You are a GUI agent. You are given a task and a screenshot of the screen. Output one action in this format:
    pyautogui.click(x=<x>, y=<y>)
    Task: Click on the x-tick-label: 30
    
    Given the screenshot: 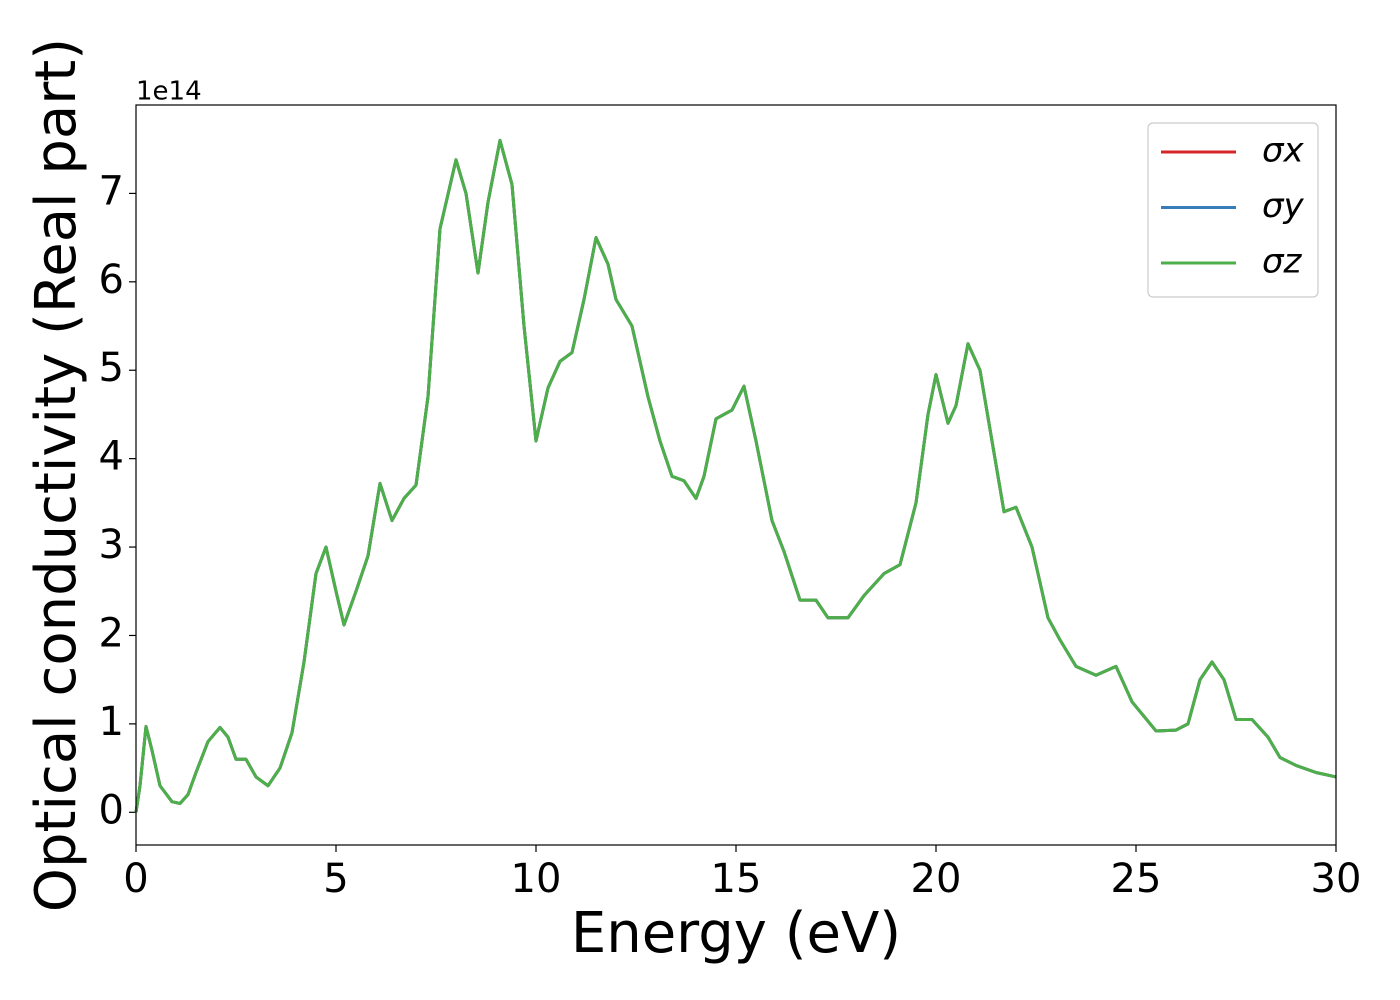 What is the action you would take?
    pyautogui.click(x=1336, y=879)
    